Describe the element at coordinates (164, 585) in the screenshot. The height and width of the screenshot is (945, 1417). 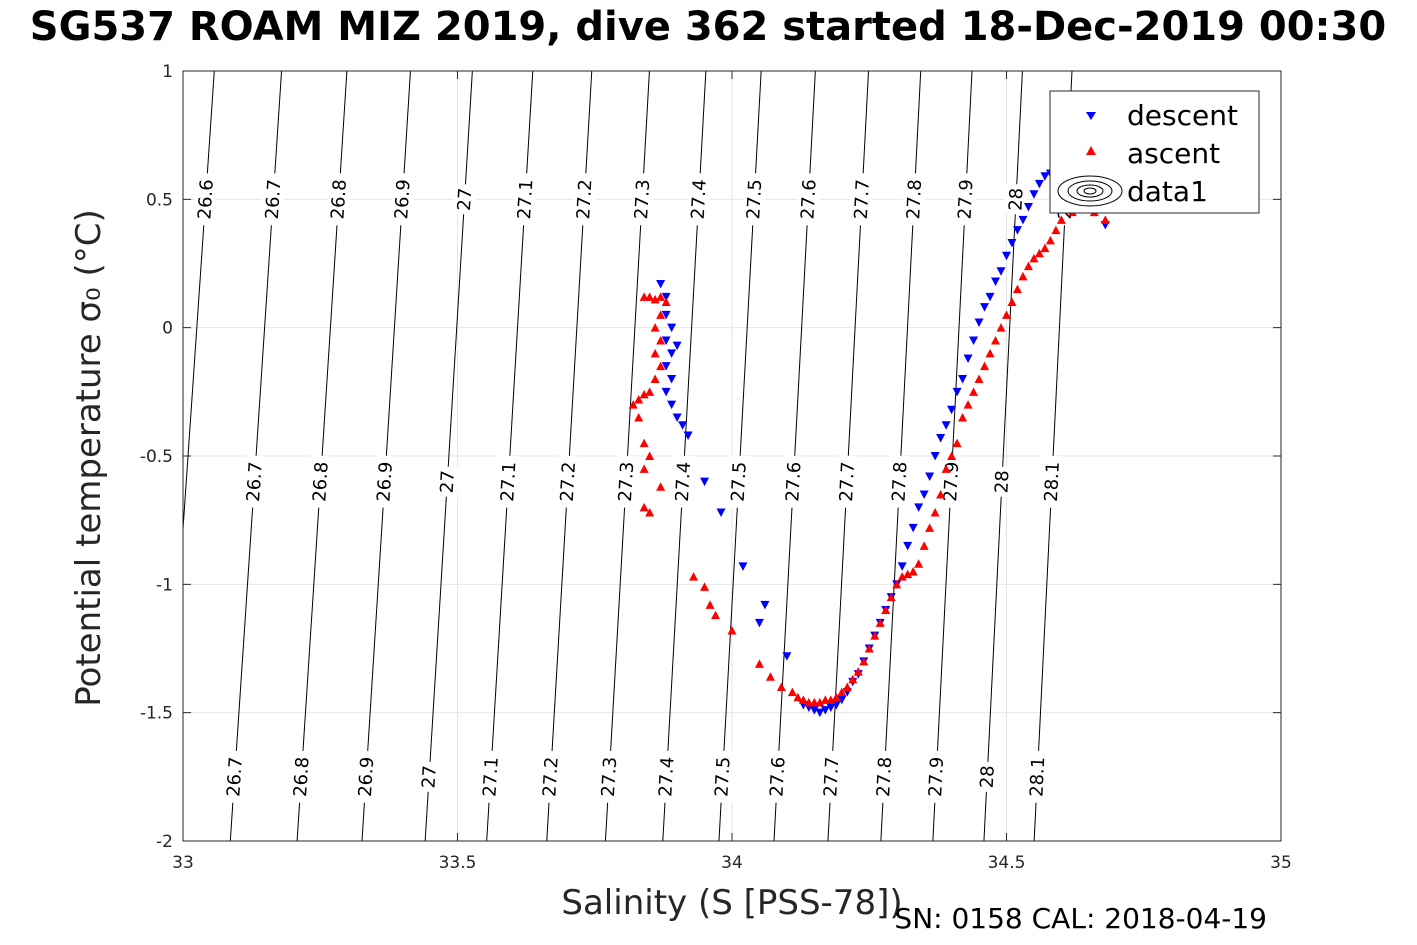
I see `y-tick-label: -1` at that location.